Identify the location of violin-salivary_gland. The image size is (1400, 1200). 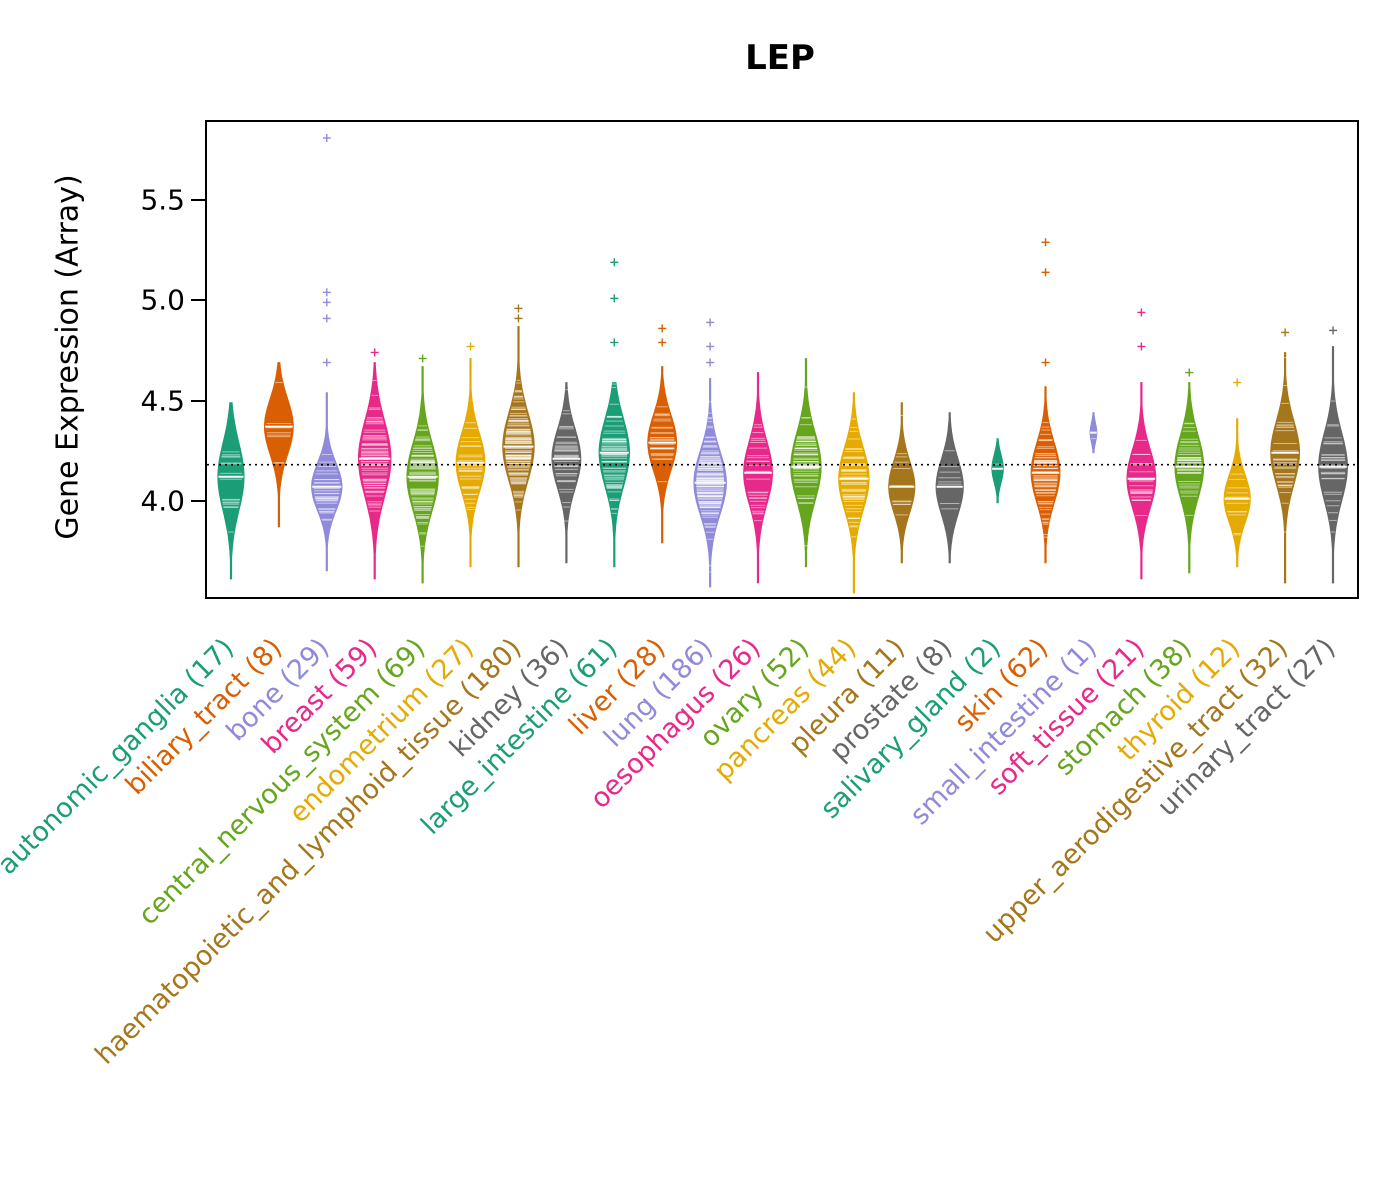
(997, 471).